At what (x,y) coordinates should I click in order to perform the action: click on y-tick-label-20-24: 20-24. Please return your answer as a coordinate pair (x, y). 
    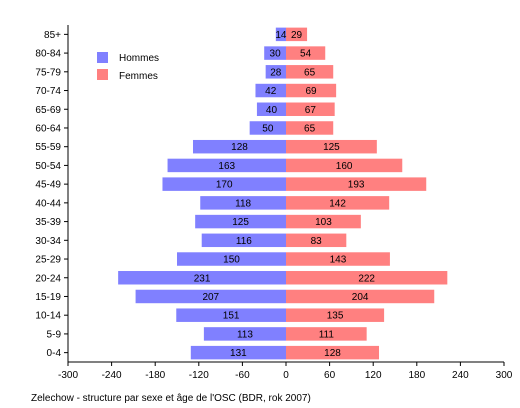
    Looking at the image, I should click on (48, 278).